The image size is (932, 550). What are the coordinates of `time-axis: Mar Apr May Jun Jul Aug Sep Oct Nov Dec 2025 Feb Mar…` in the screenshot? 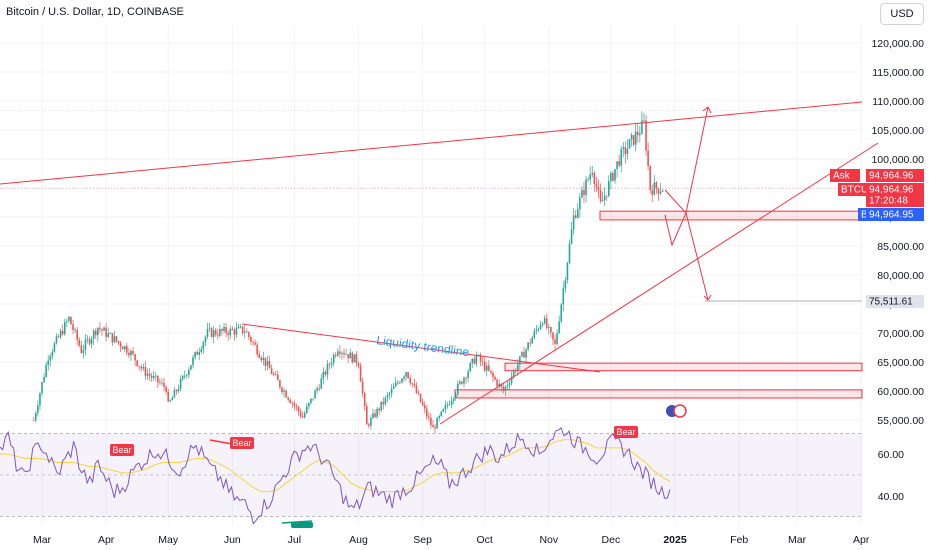 It's located at (451, 540).